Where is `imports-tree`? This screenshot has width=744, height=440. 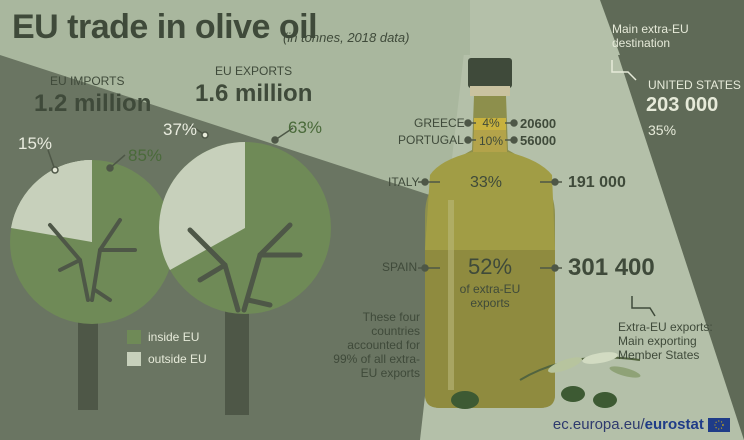
imports-tree is located at coordinates (92, 284).